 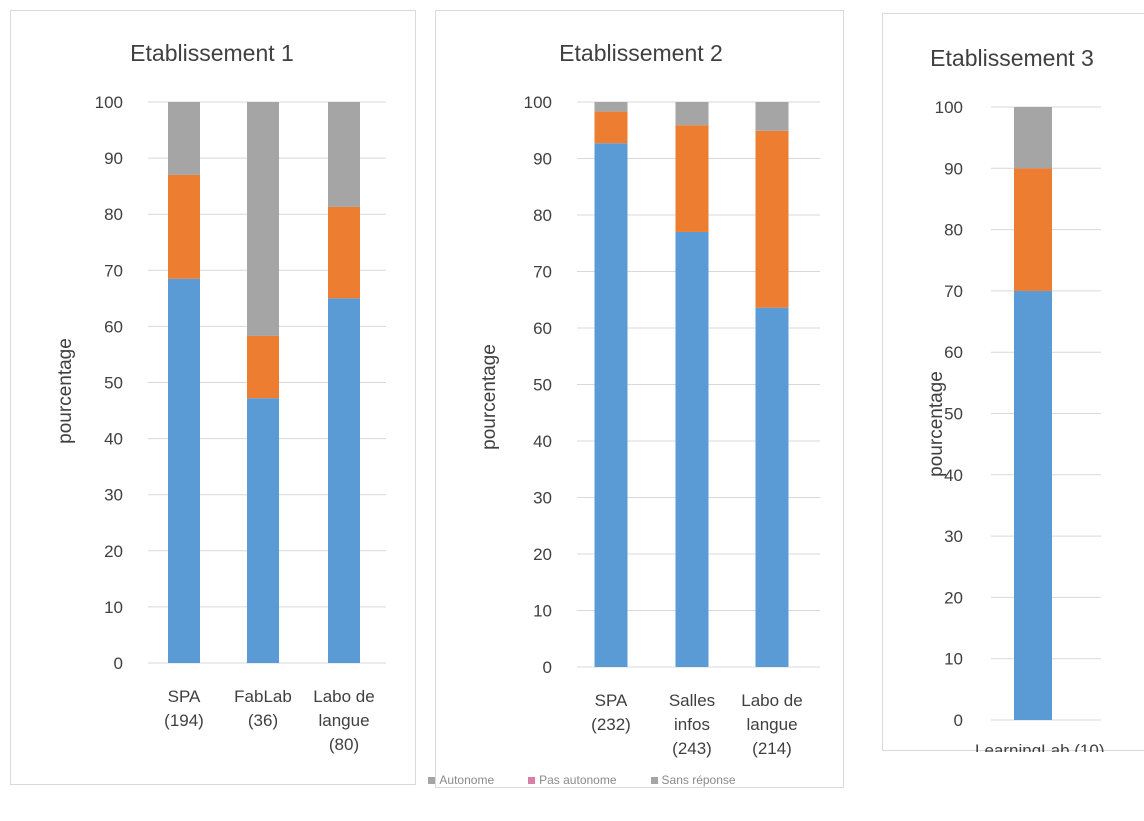 I want to click on chart-title: Etablissement 3, so click(x=1012, y=58).